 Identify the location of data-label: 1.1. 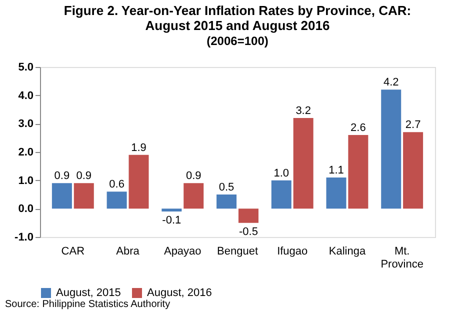
(336, 170).